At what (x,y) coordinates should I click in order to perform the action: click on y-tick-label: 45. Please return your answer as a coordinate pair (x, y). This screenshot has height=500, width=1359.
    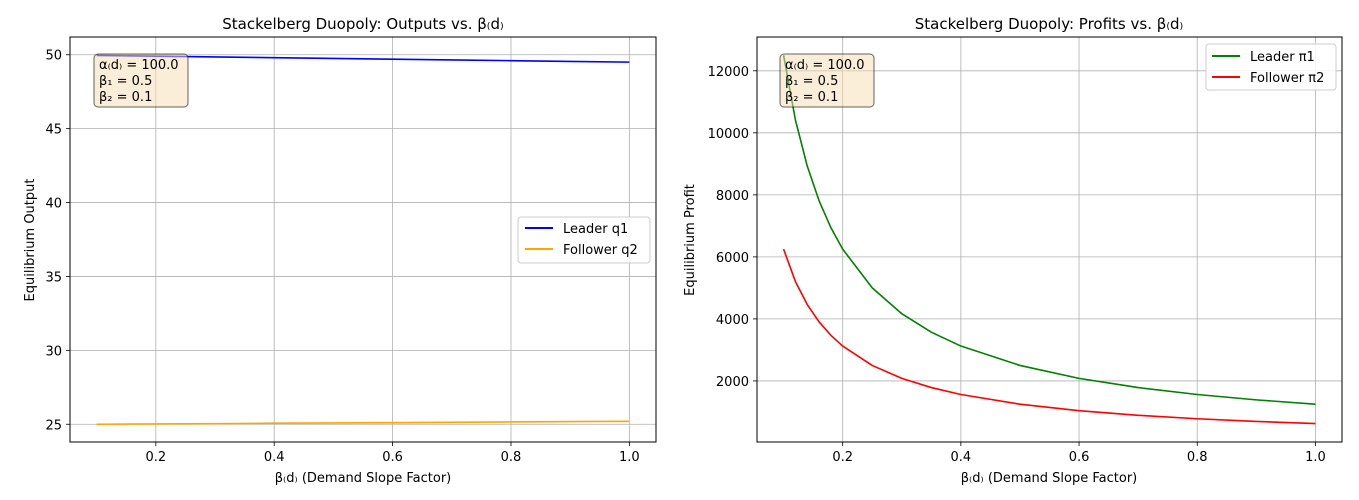
    Looking at the image, I should click on (53, 130).